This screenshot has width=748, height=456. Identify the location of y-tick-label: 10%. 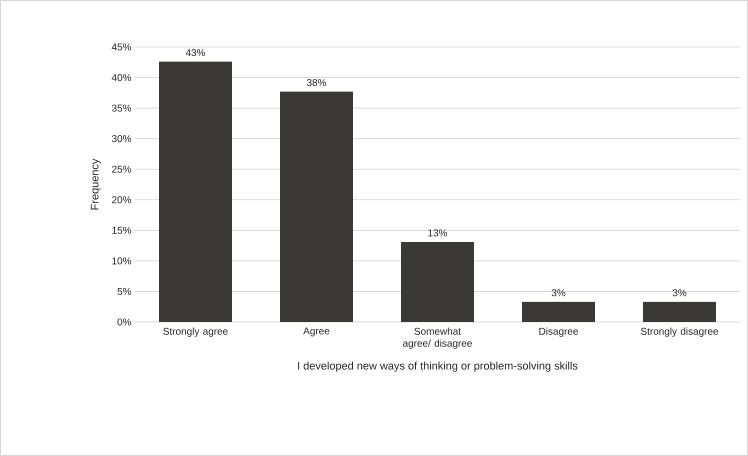
(122, 260).